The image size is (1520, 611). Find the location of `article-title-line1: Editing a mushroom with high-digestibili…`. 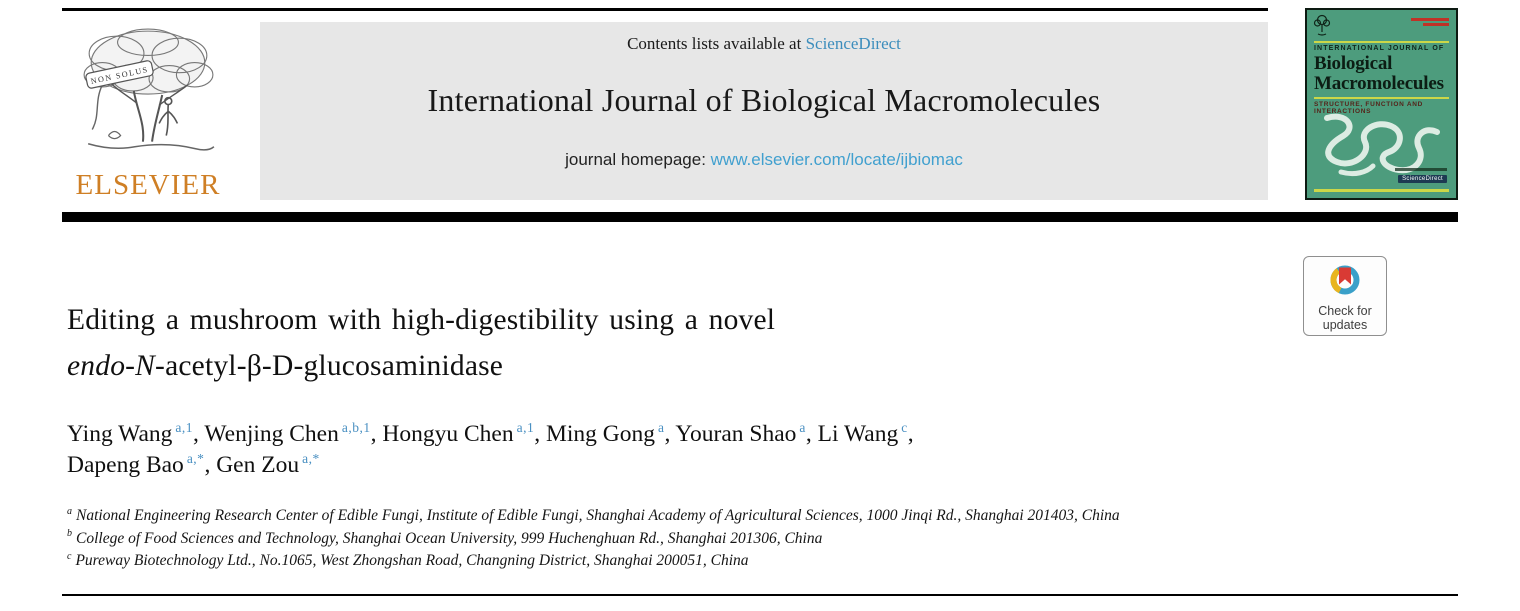

article-title-line1: Editing a mushroom with high-digestibili… is located at coordinates (421, 320).